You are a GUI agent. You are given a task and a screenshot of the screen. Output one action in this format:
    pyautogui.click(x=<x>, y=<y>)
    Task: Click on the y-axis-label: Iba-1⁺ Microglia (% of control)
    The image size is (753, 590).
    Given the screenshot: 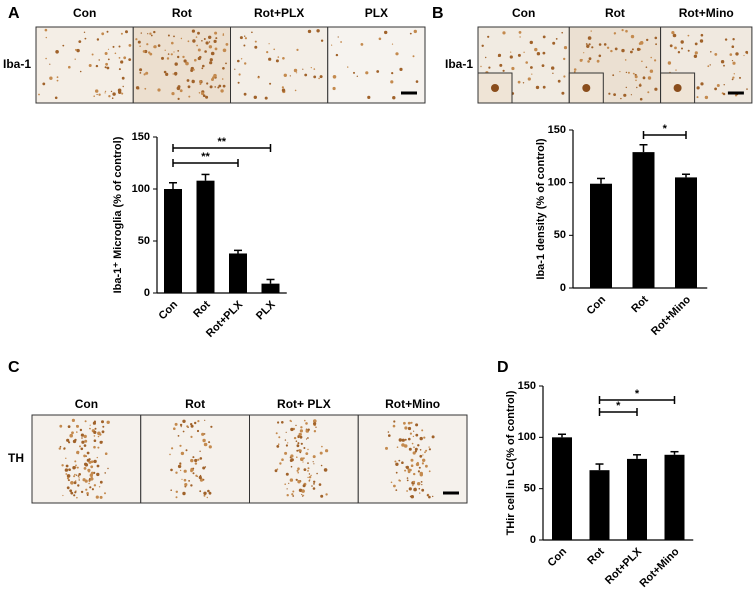 What is the action you would take?
    pyautogui.click(x=118, y=214)
    